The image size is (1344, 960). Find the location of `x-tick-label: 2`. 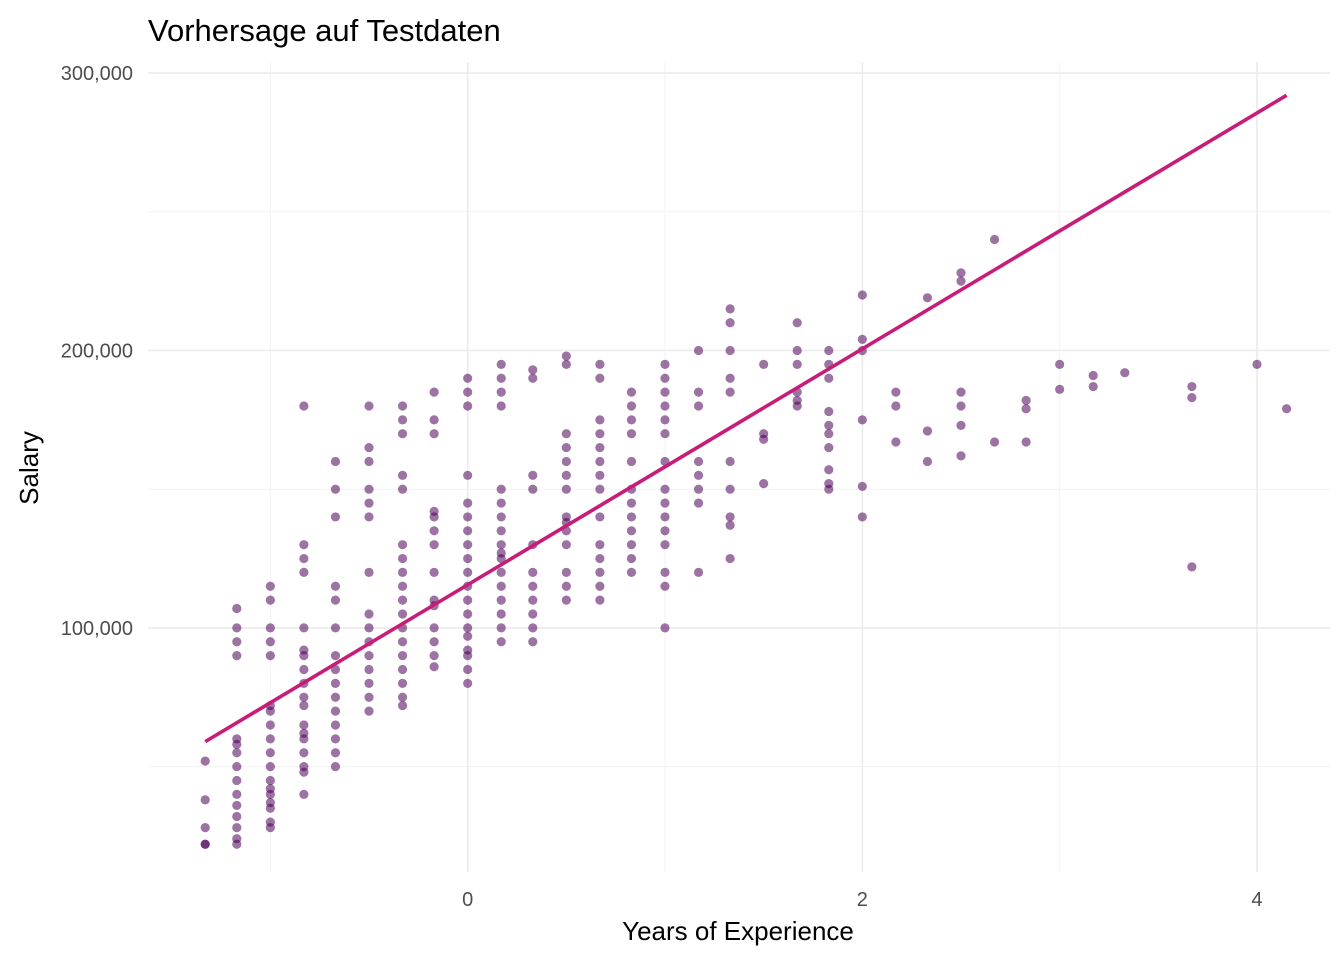

x-tick-label: 2 is located at coordinates (862, 900).